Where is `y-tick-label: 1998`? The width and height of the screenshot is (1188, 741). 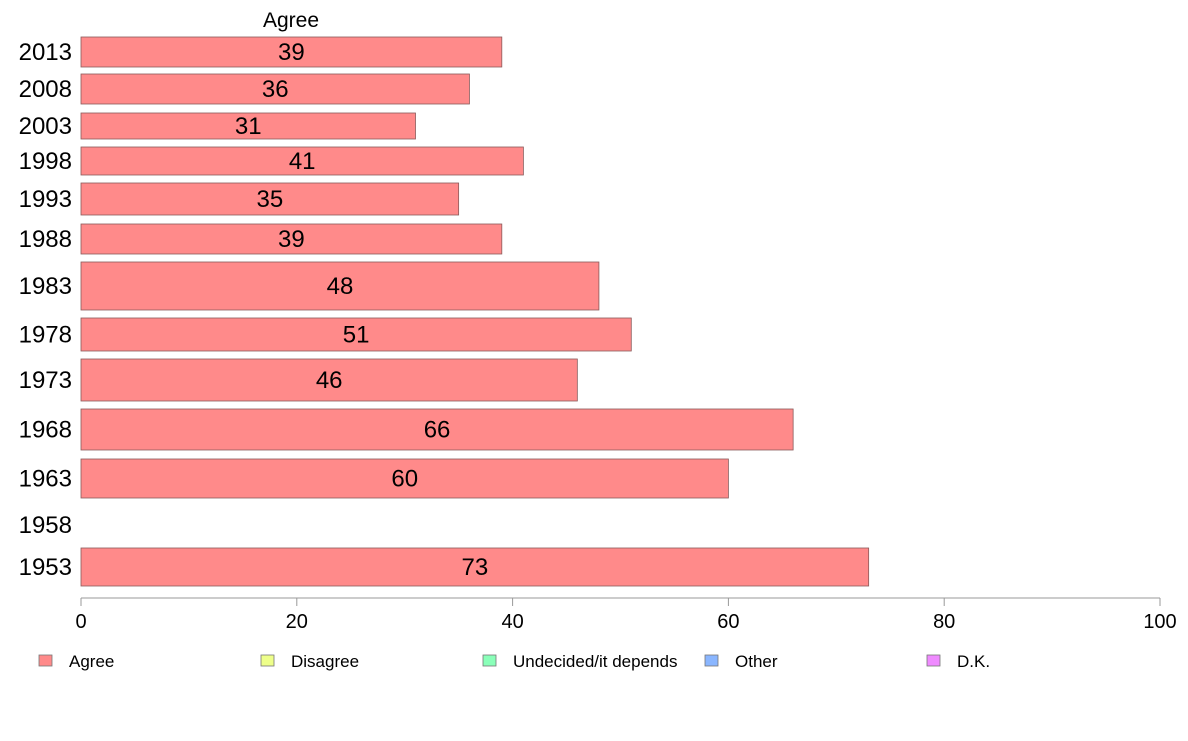
y-tick-label: 1998 is located at coordinates (45, 161).